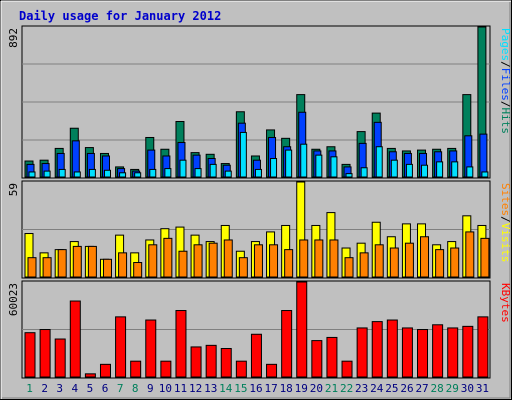 This screenshot has width=512, height=405. I want to click on hits-files-pages-y-max-label: 892, so click(13, 38).